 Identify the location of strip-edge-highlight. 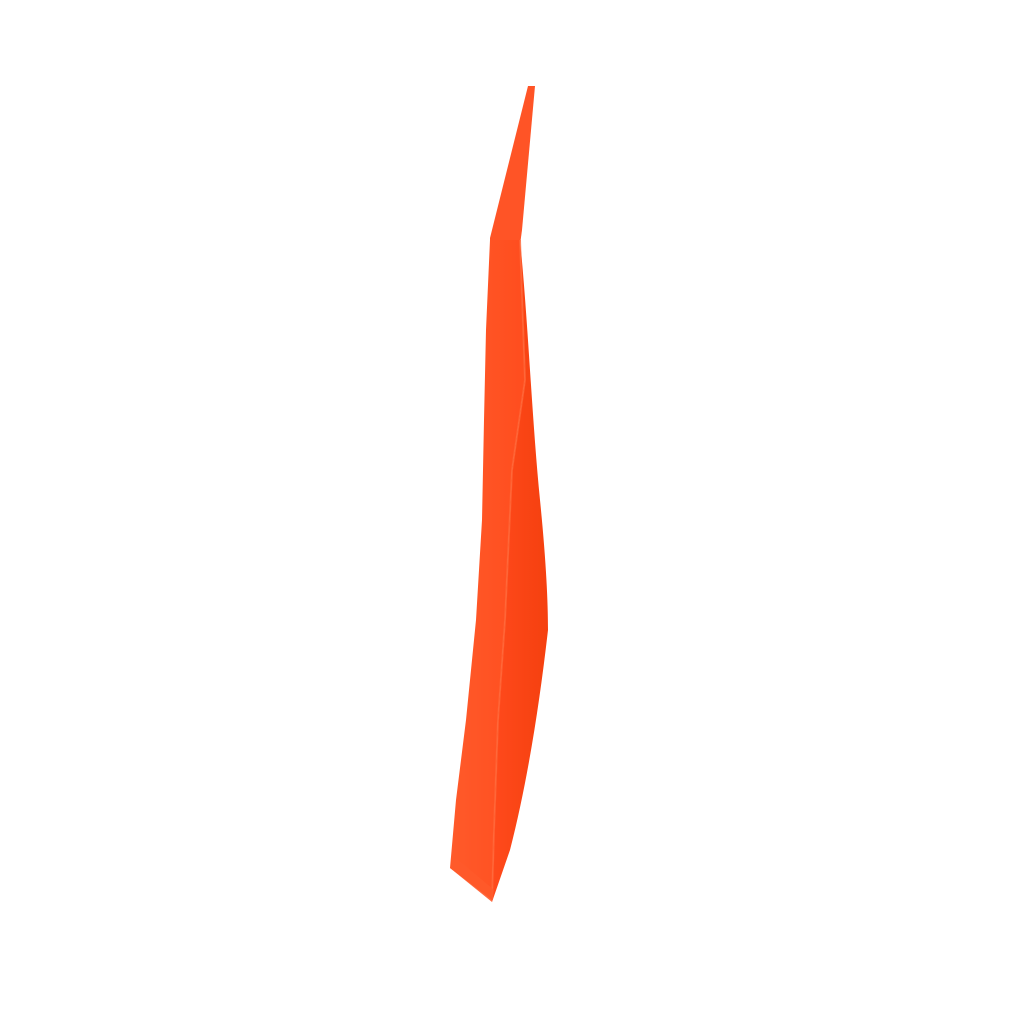
(509, 570).